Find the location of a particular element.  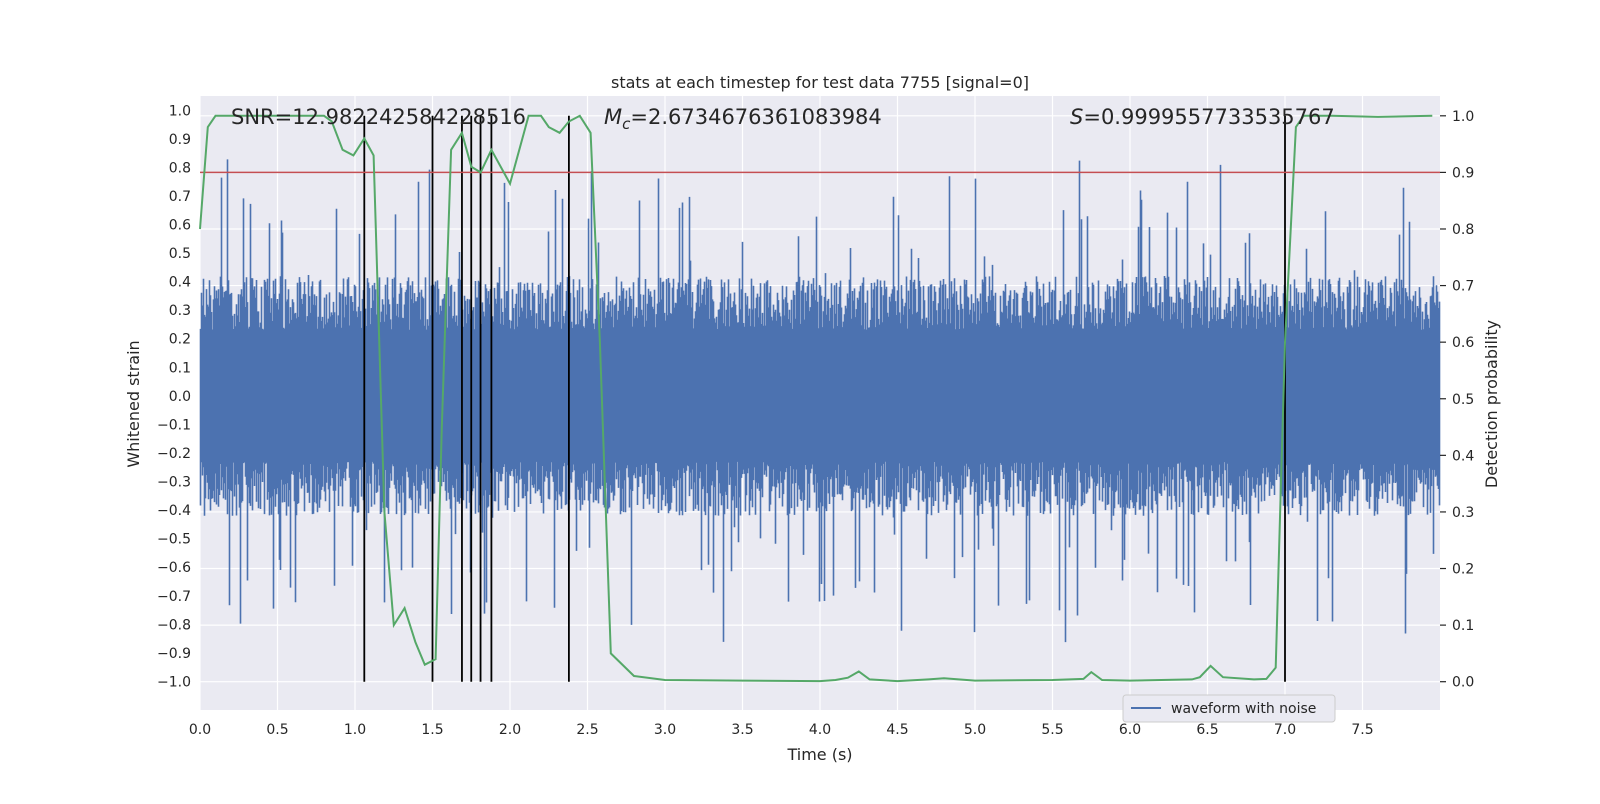

y-right-tick-label: 0.6 is located at coordinates (1463, 343).